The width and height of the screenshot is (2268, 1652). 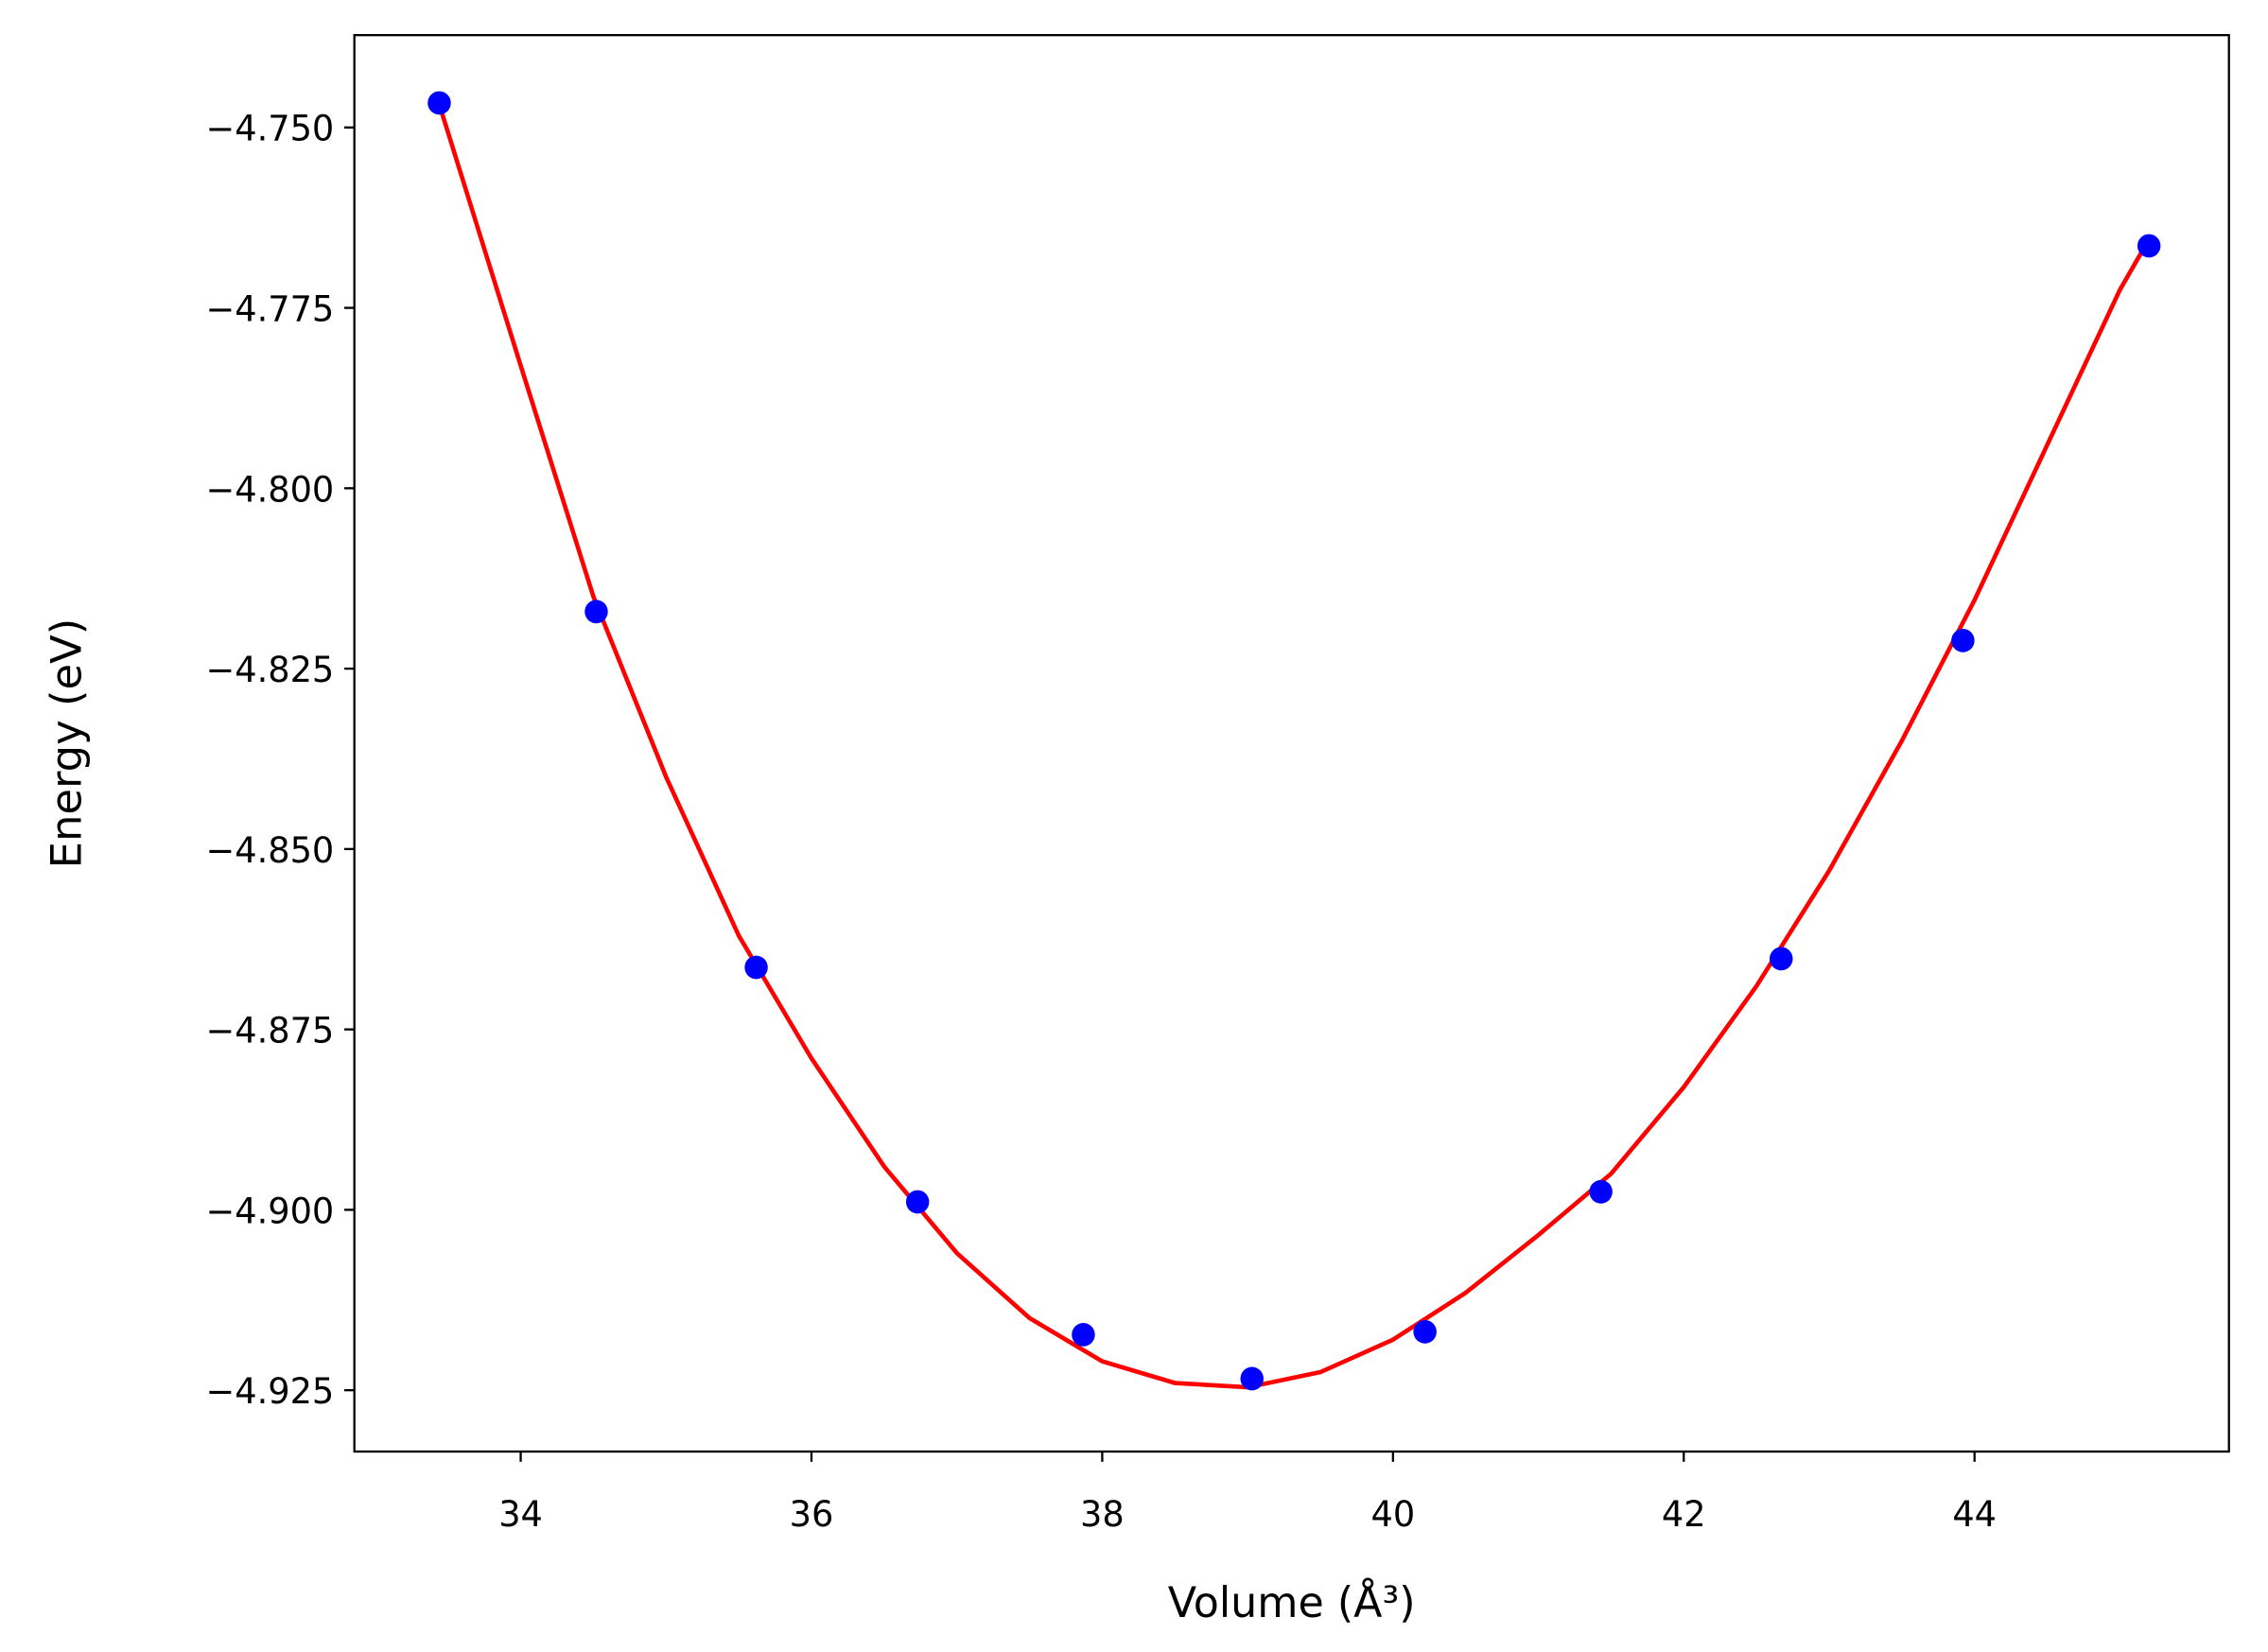 What do you see at coordinates (269, 1030) in the screenshot?
I see `y-tick-label: −4.875` at bounding box center [269, 1030].